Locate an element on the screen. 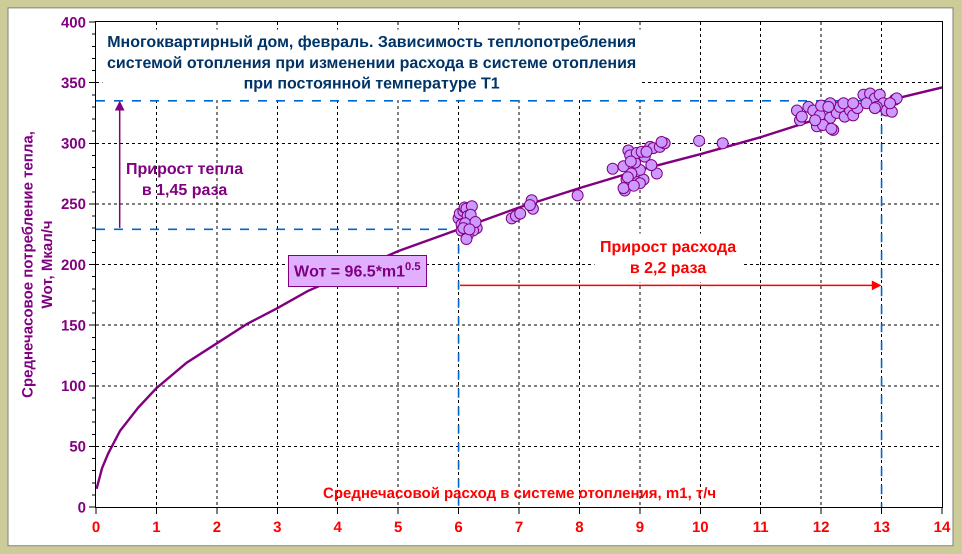 This screenshot has height=554, width=962. x-tick-label: 10 is located at coordinates (700, 527).